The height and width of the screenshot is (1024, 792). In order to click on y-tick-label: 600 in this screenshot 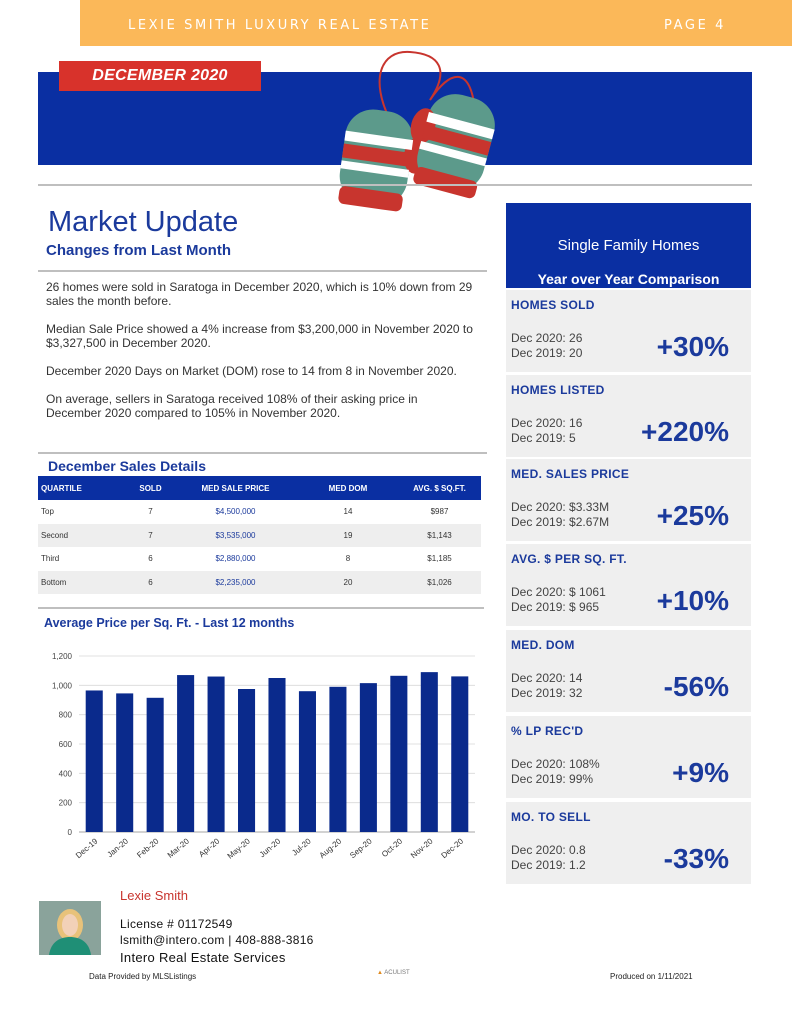, I will do `click(66, 744)`.